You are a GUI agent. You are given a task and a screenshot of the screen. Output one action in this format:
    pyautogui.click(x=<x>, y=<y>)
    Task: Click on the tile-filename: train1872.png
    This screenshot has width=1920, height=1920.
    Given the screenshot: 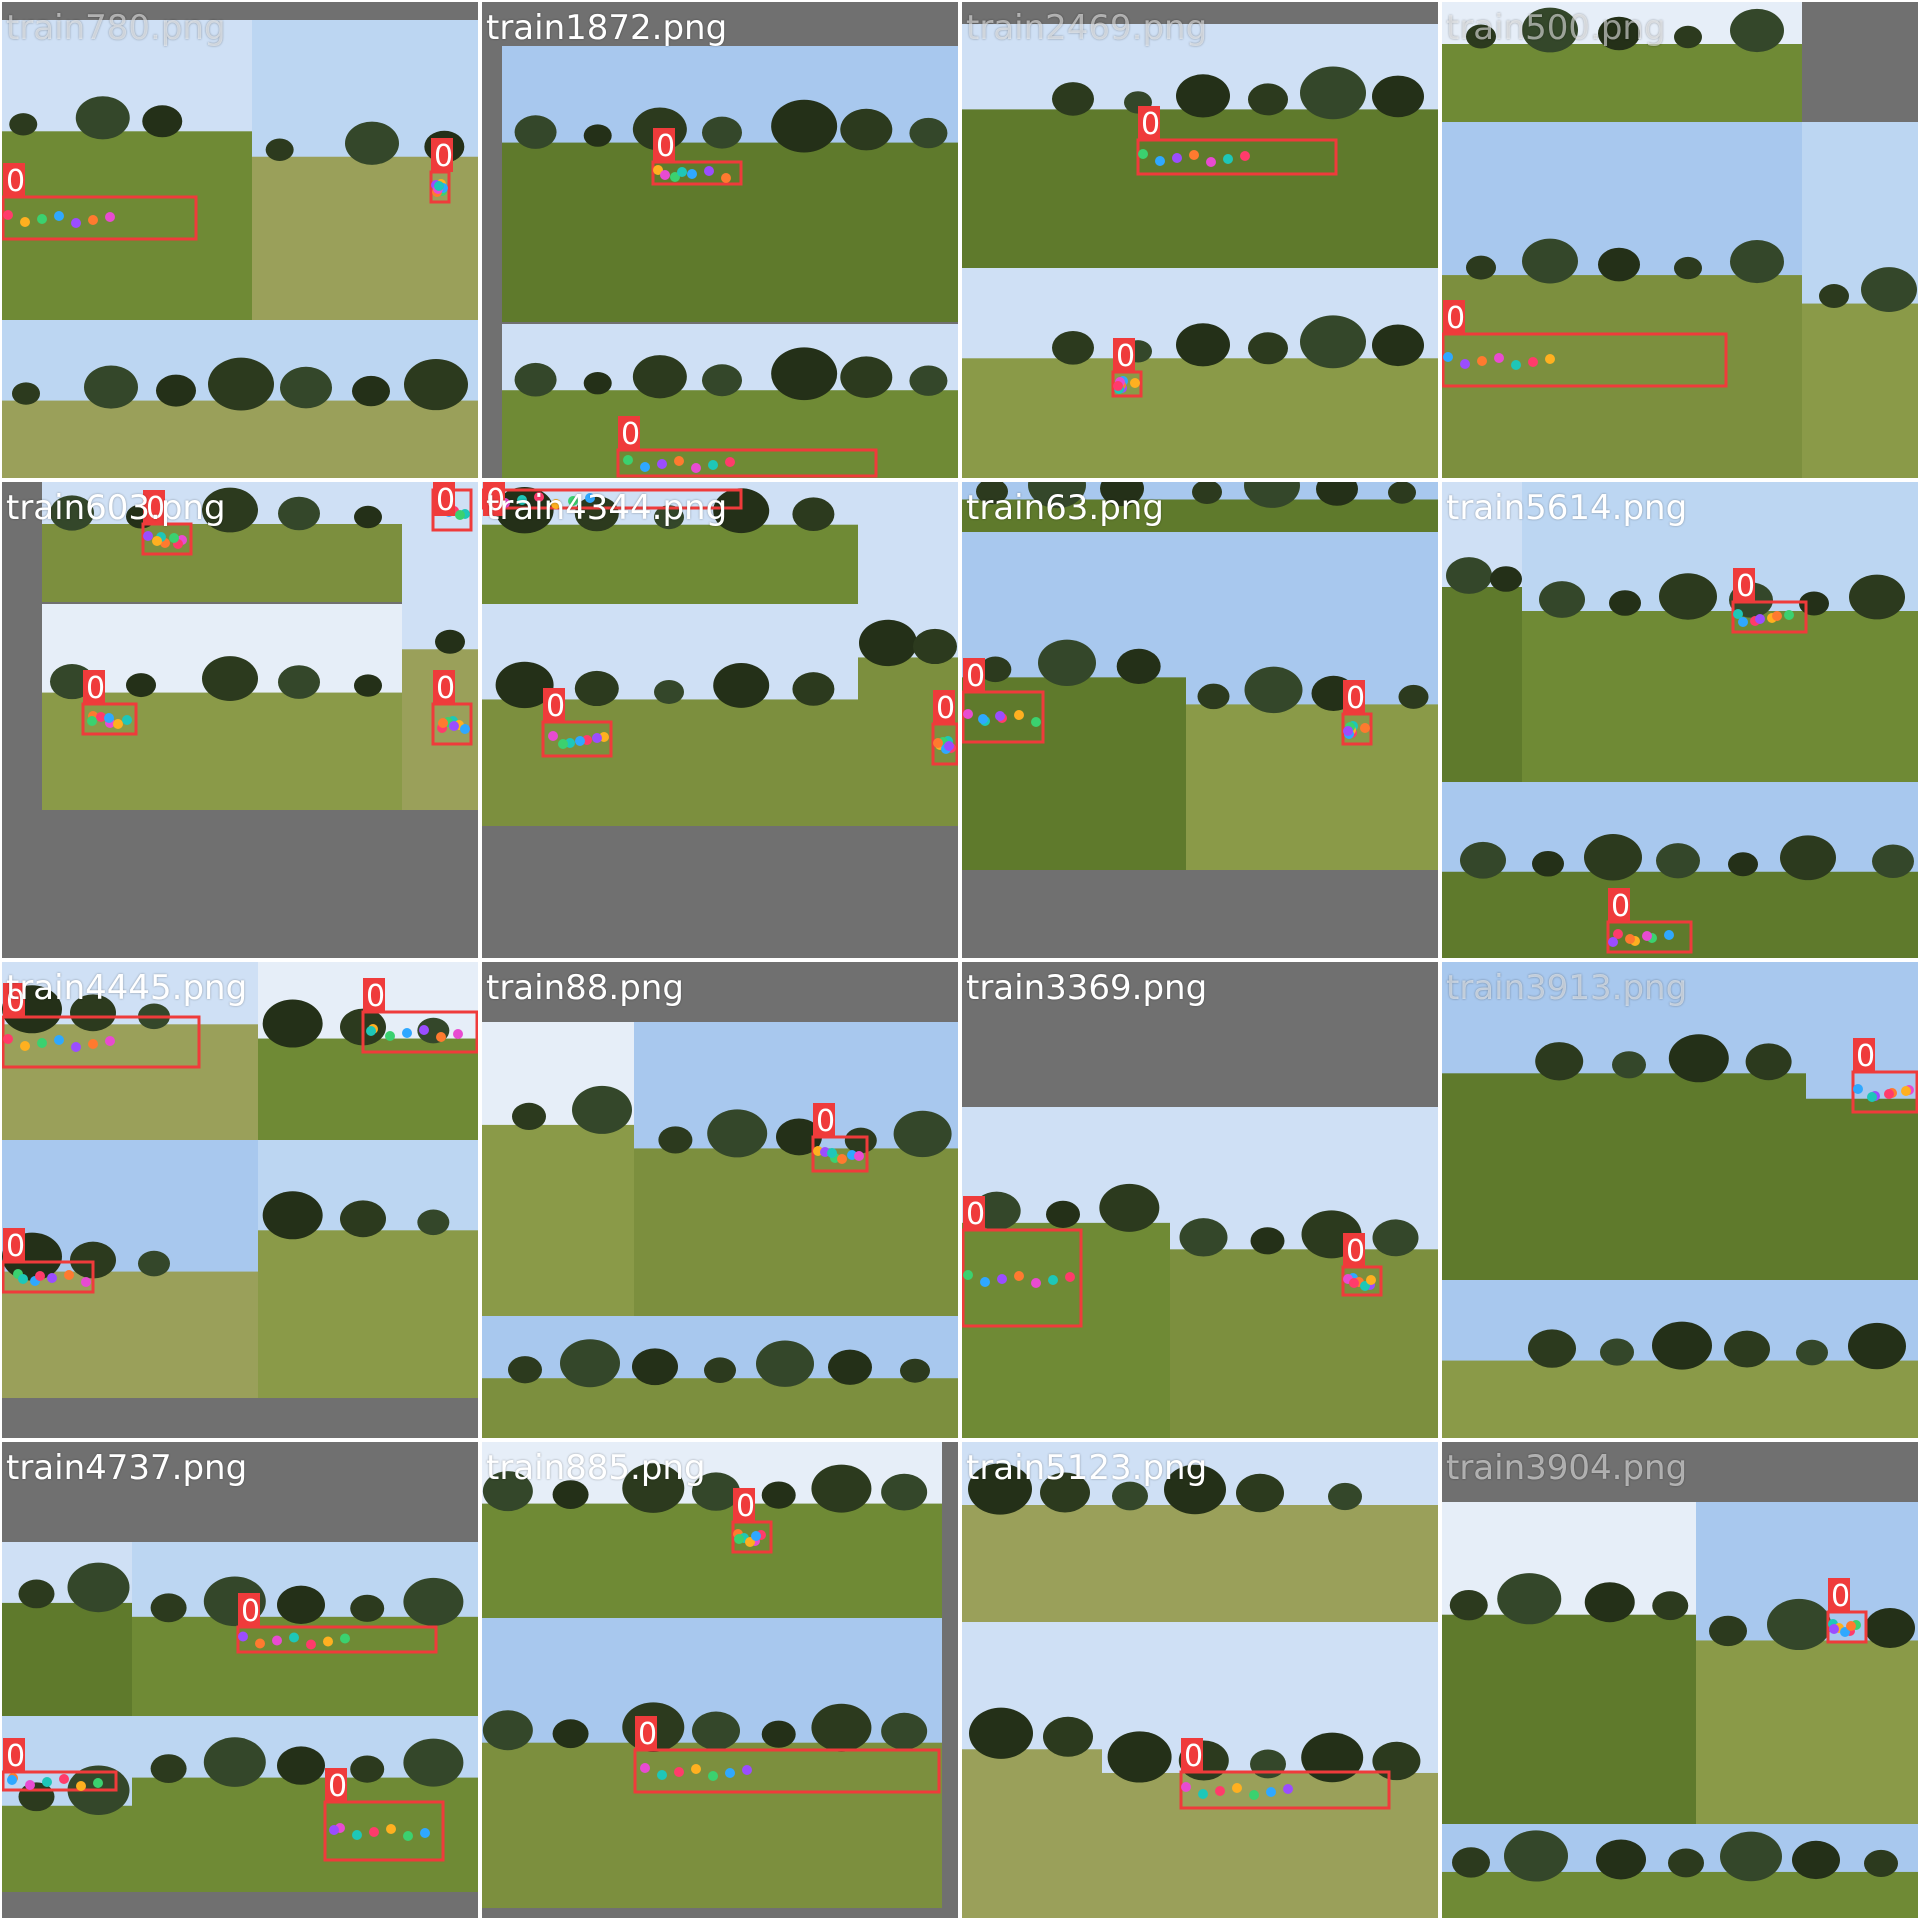 What is the action you would take?
    pyautogui.click(x=607, y=28)
    